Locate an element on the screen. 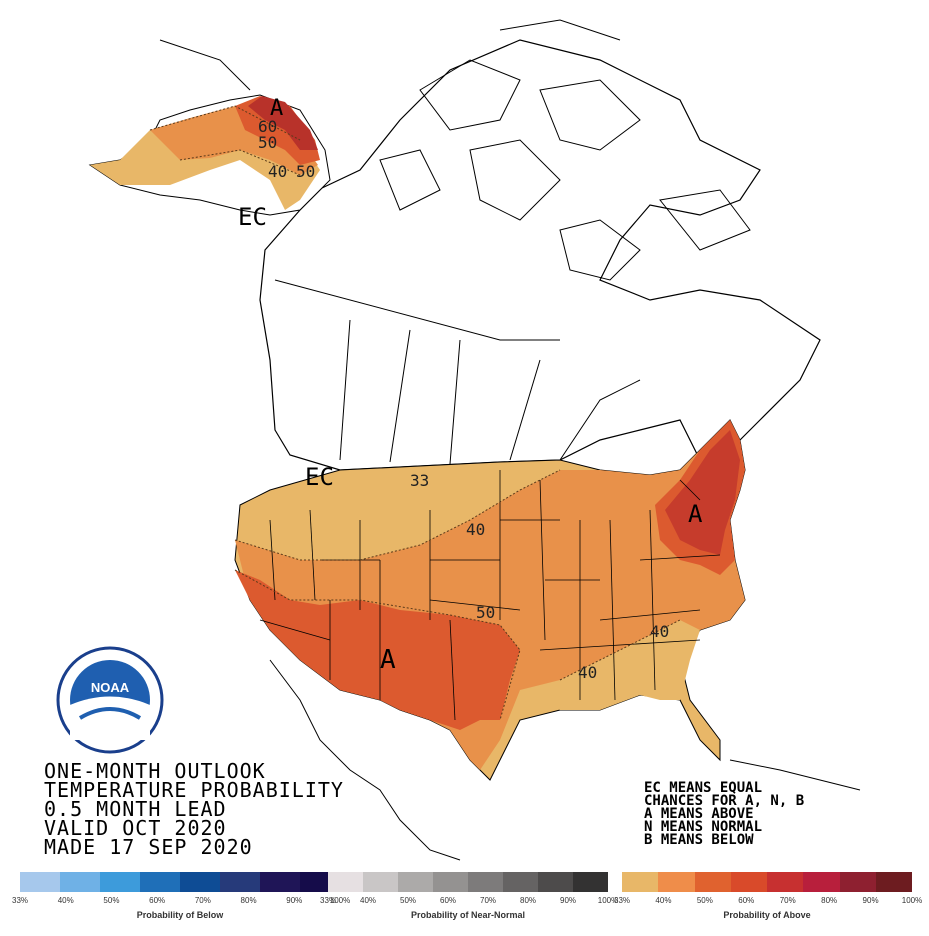 This screenshot has width=929, height=936. mexico-outline is located at coordinates (365, 760).